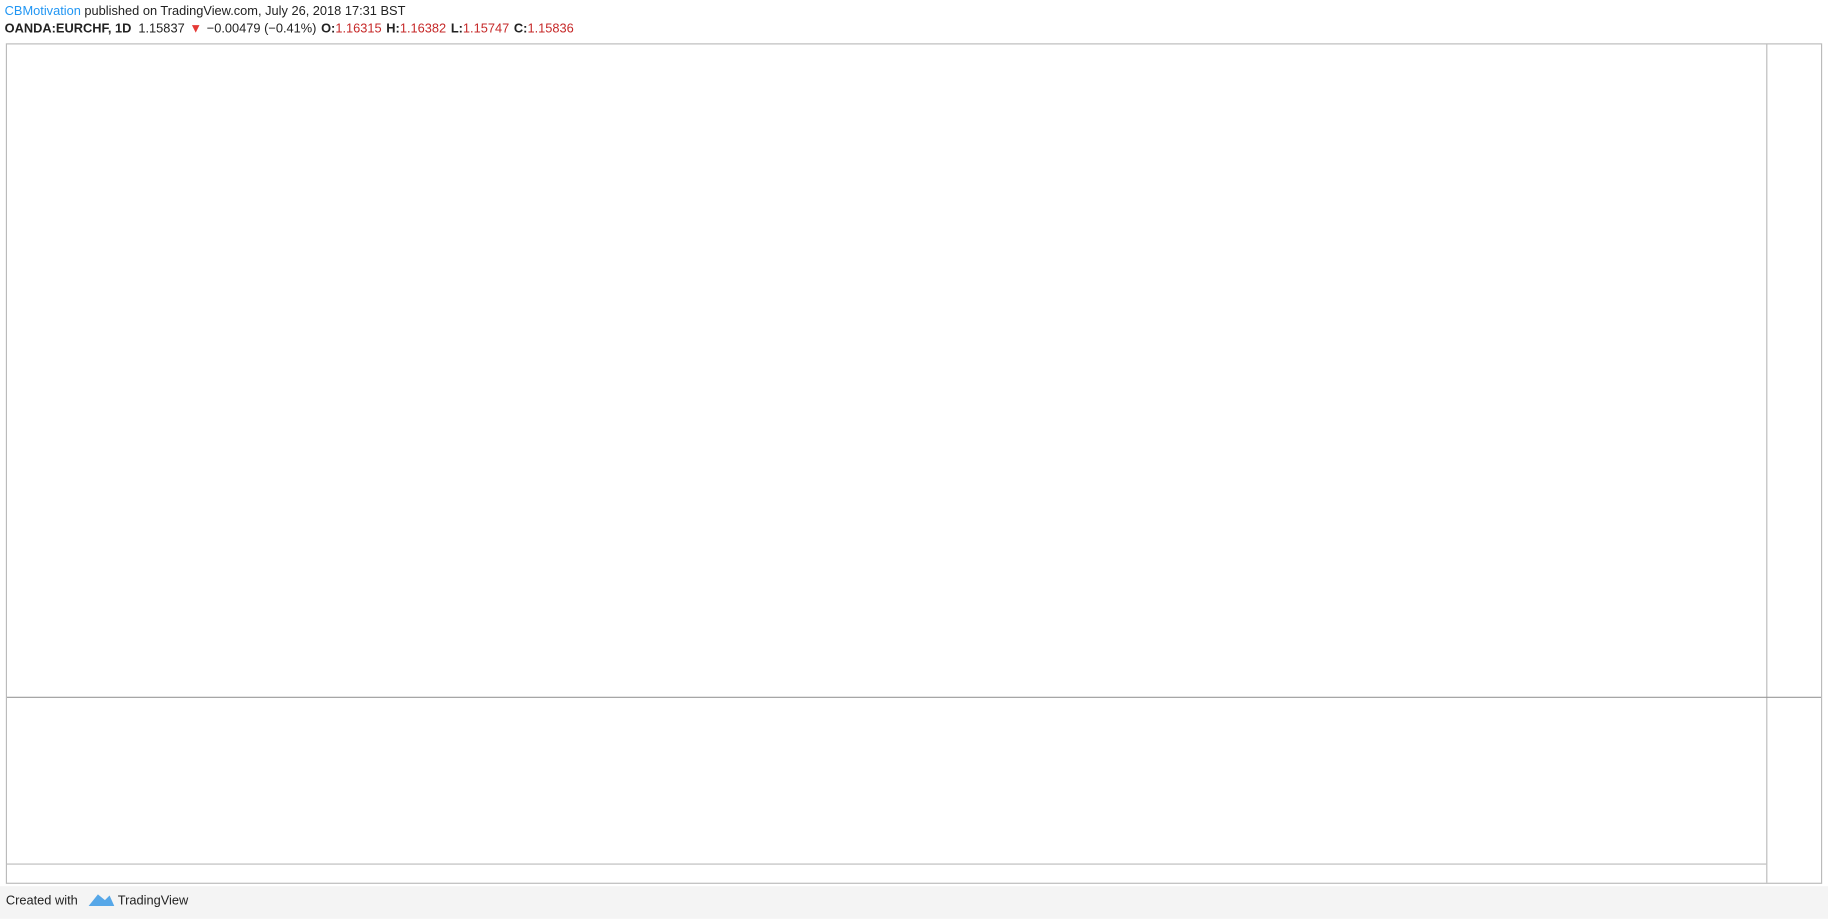 This screenshot has height=919, width=1828. I want to click on brand-logo, so click(101, 900).